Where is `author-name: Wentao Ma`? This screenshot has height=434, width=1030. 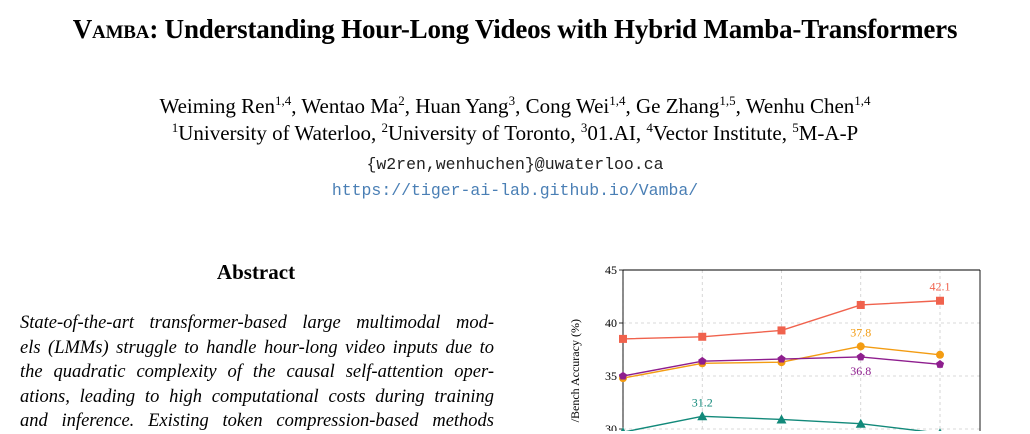 author-name: Wentao Ma is located at coordinates (350, 106).